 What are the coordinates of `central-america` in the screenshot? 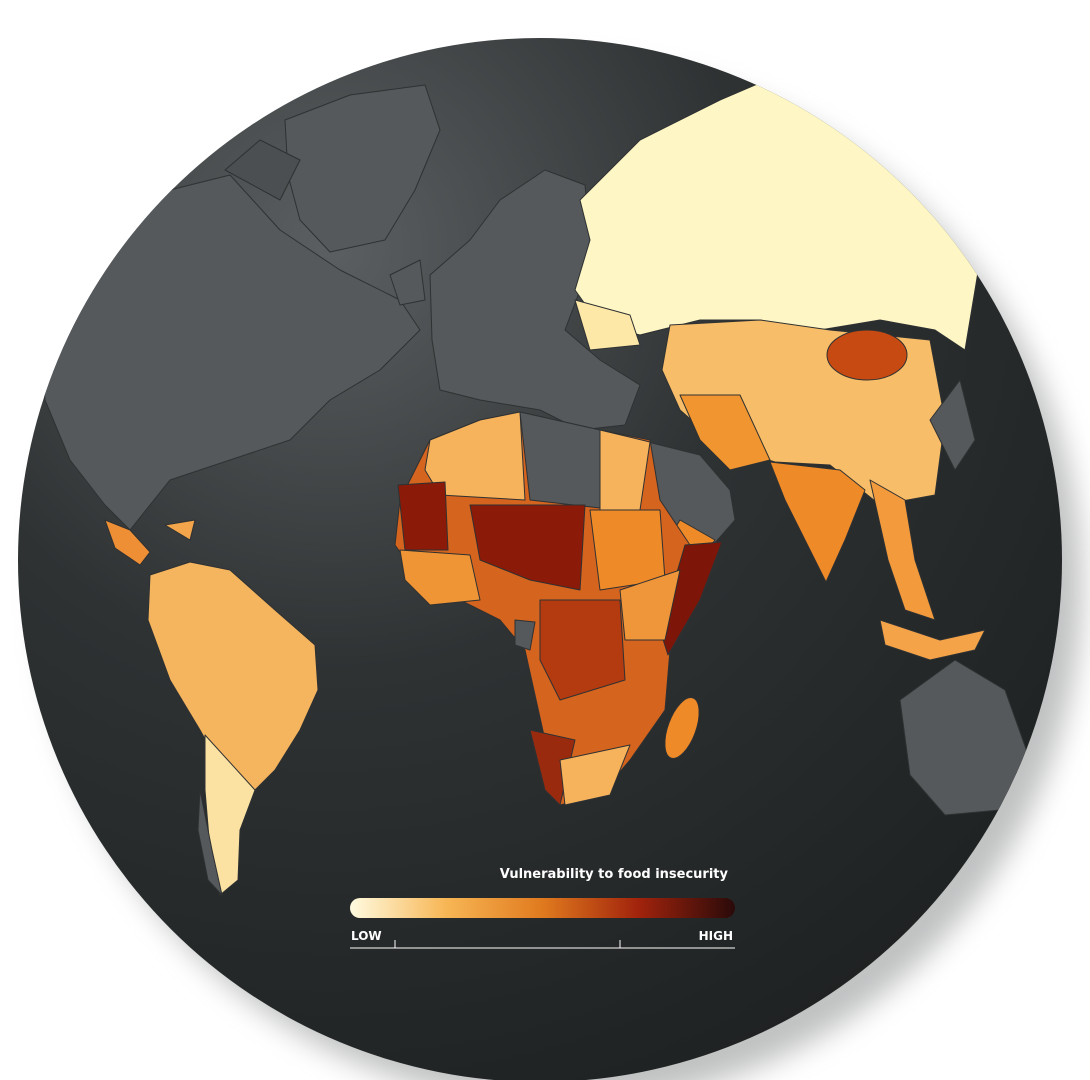 It's located at (127, 542).